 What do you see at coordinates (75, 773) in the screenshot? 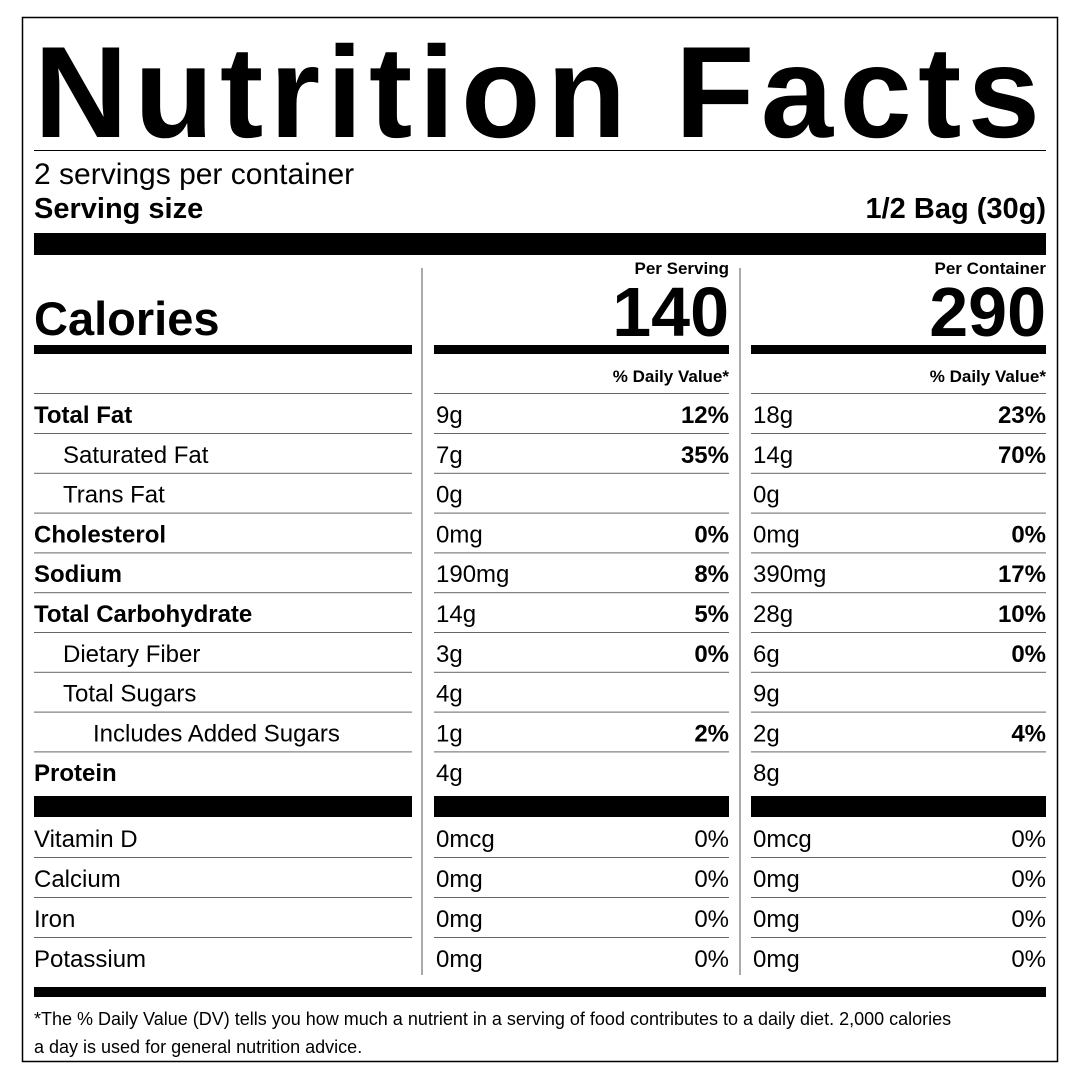
I see `nutrient-name: Protein` at bounding box center [75, 773].